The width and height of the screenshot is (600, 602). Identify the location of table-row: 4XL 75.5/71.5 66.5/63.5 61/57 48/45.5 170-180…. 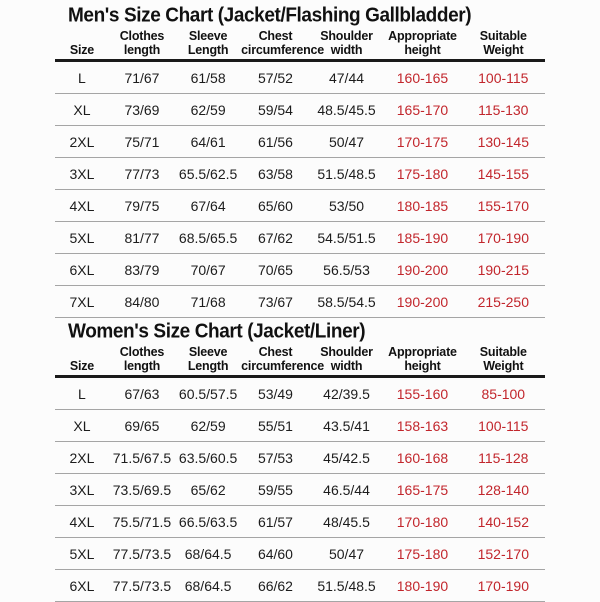
(300, 522).